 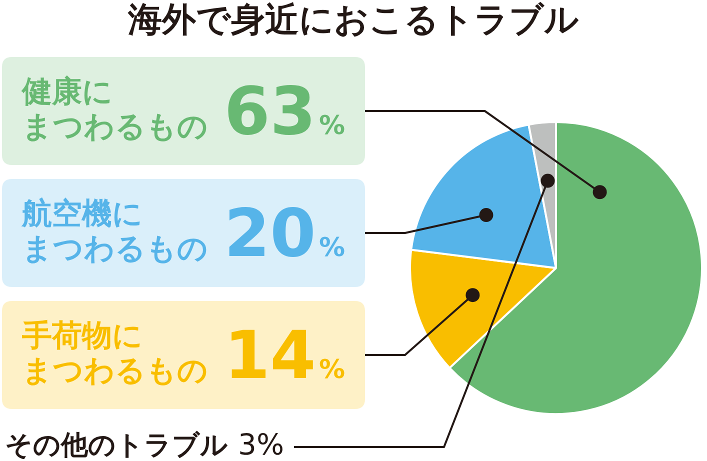 What do you see at coordinates (116, 445) in the screenshot?
I see `slice-label: その他のトラブル` at bounding box center [116, 445].